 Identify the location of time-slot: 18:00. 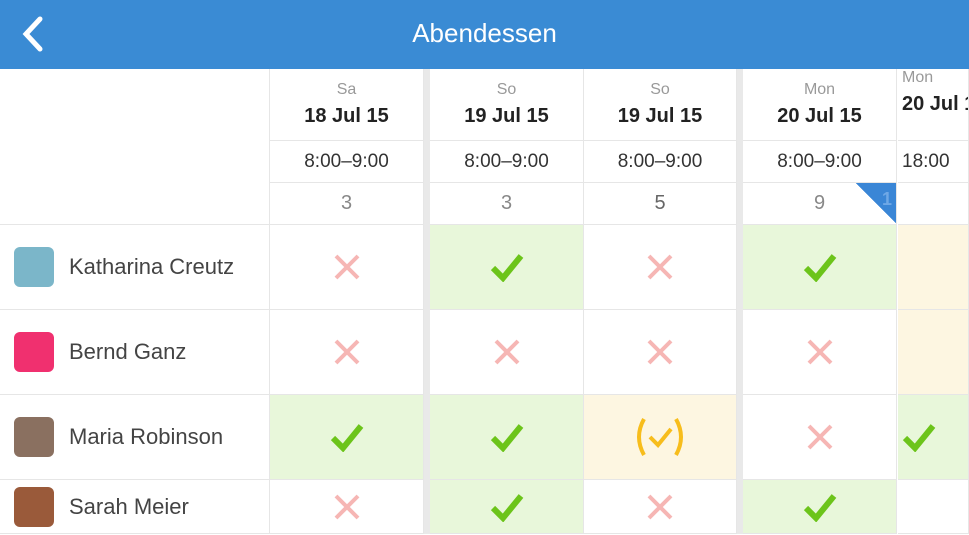
(933, 162).